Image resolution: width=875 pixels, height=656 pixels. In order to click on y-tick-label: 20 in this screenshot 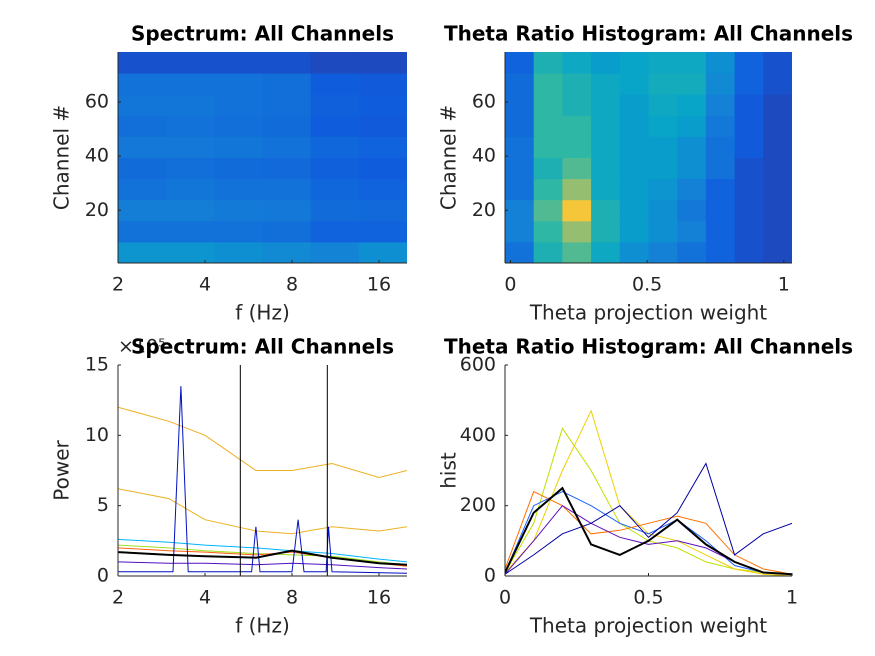, I will do `click(484, 210)`.